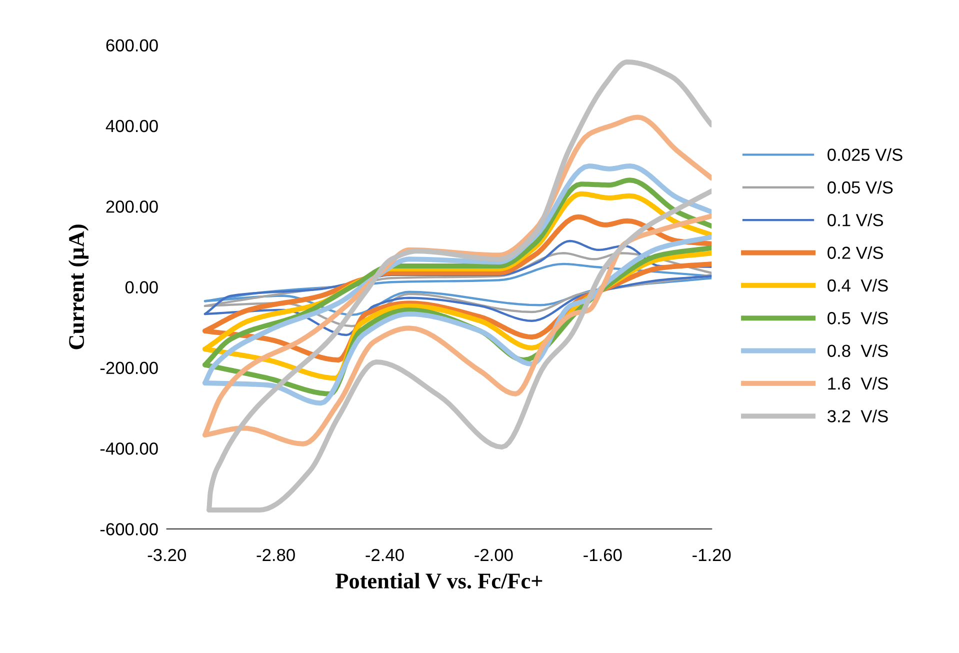 This screenshot has height=653, width=959. What do you see at coordinates (493, 555) in the screenshot?
I see `x-tick-label: -2.00` at bounding box center [493, 555].